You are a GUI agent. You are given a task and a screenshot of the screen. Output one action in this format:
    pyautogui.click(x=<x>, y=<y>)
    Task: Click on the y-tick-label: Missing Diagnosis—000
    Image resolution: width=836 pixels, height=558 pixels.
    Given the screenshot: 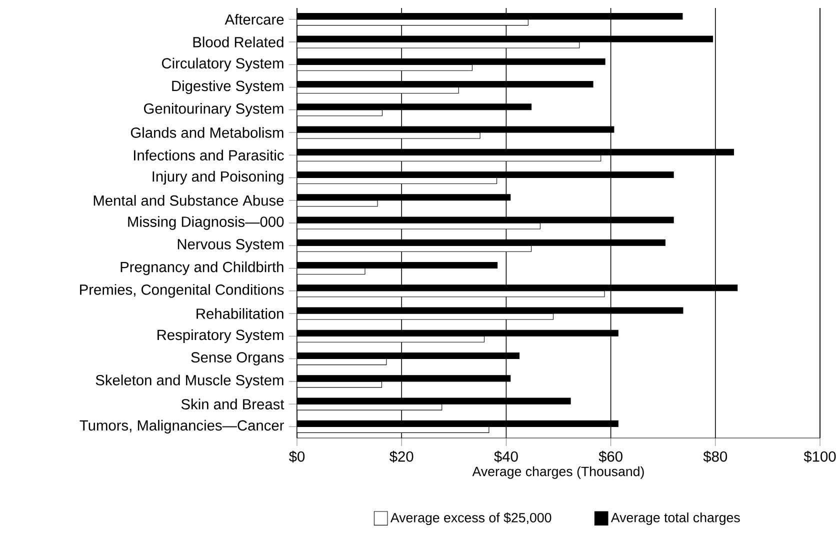 What is the action you would take?
    pyautogui.click(x=206, y=223)
    